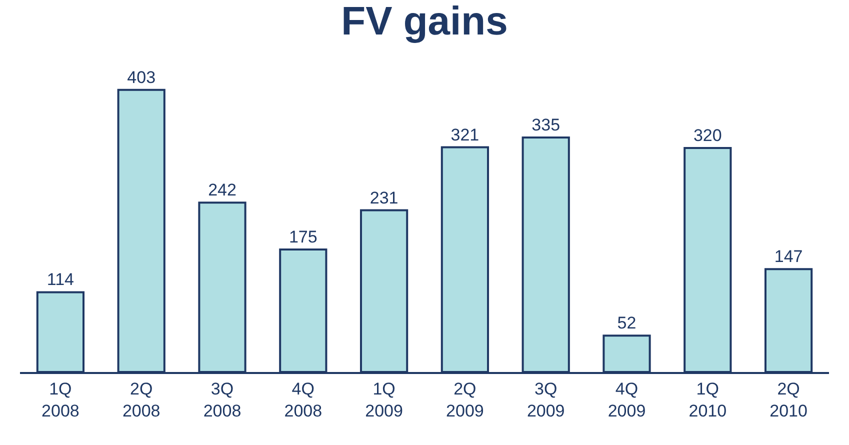 The height and width of the screenshot is (445, 849). I want to click on x-tick-label: 4Q 2008, so click(303, 399).